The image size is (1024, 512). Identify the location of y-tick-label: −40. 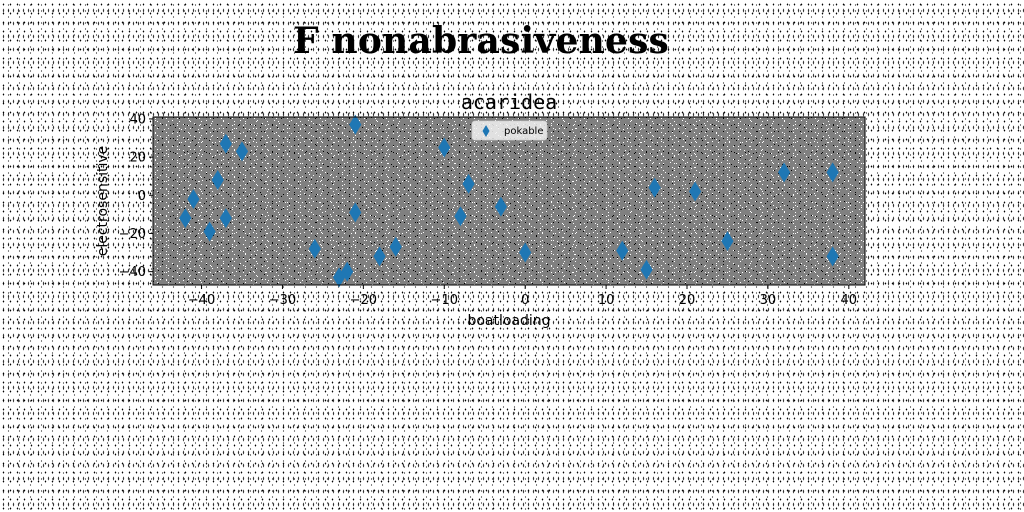
(132, 272).